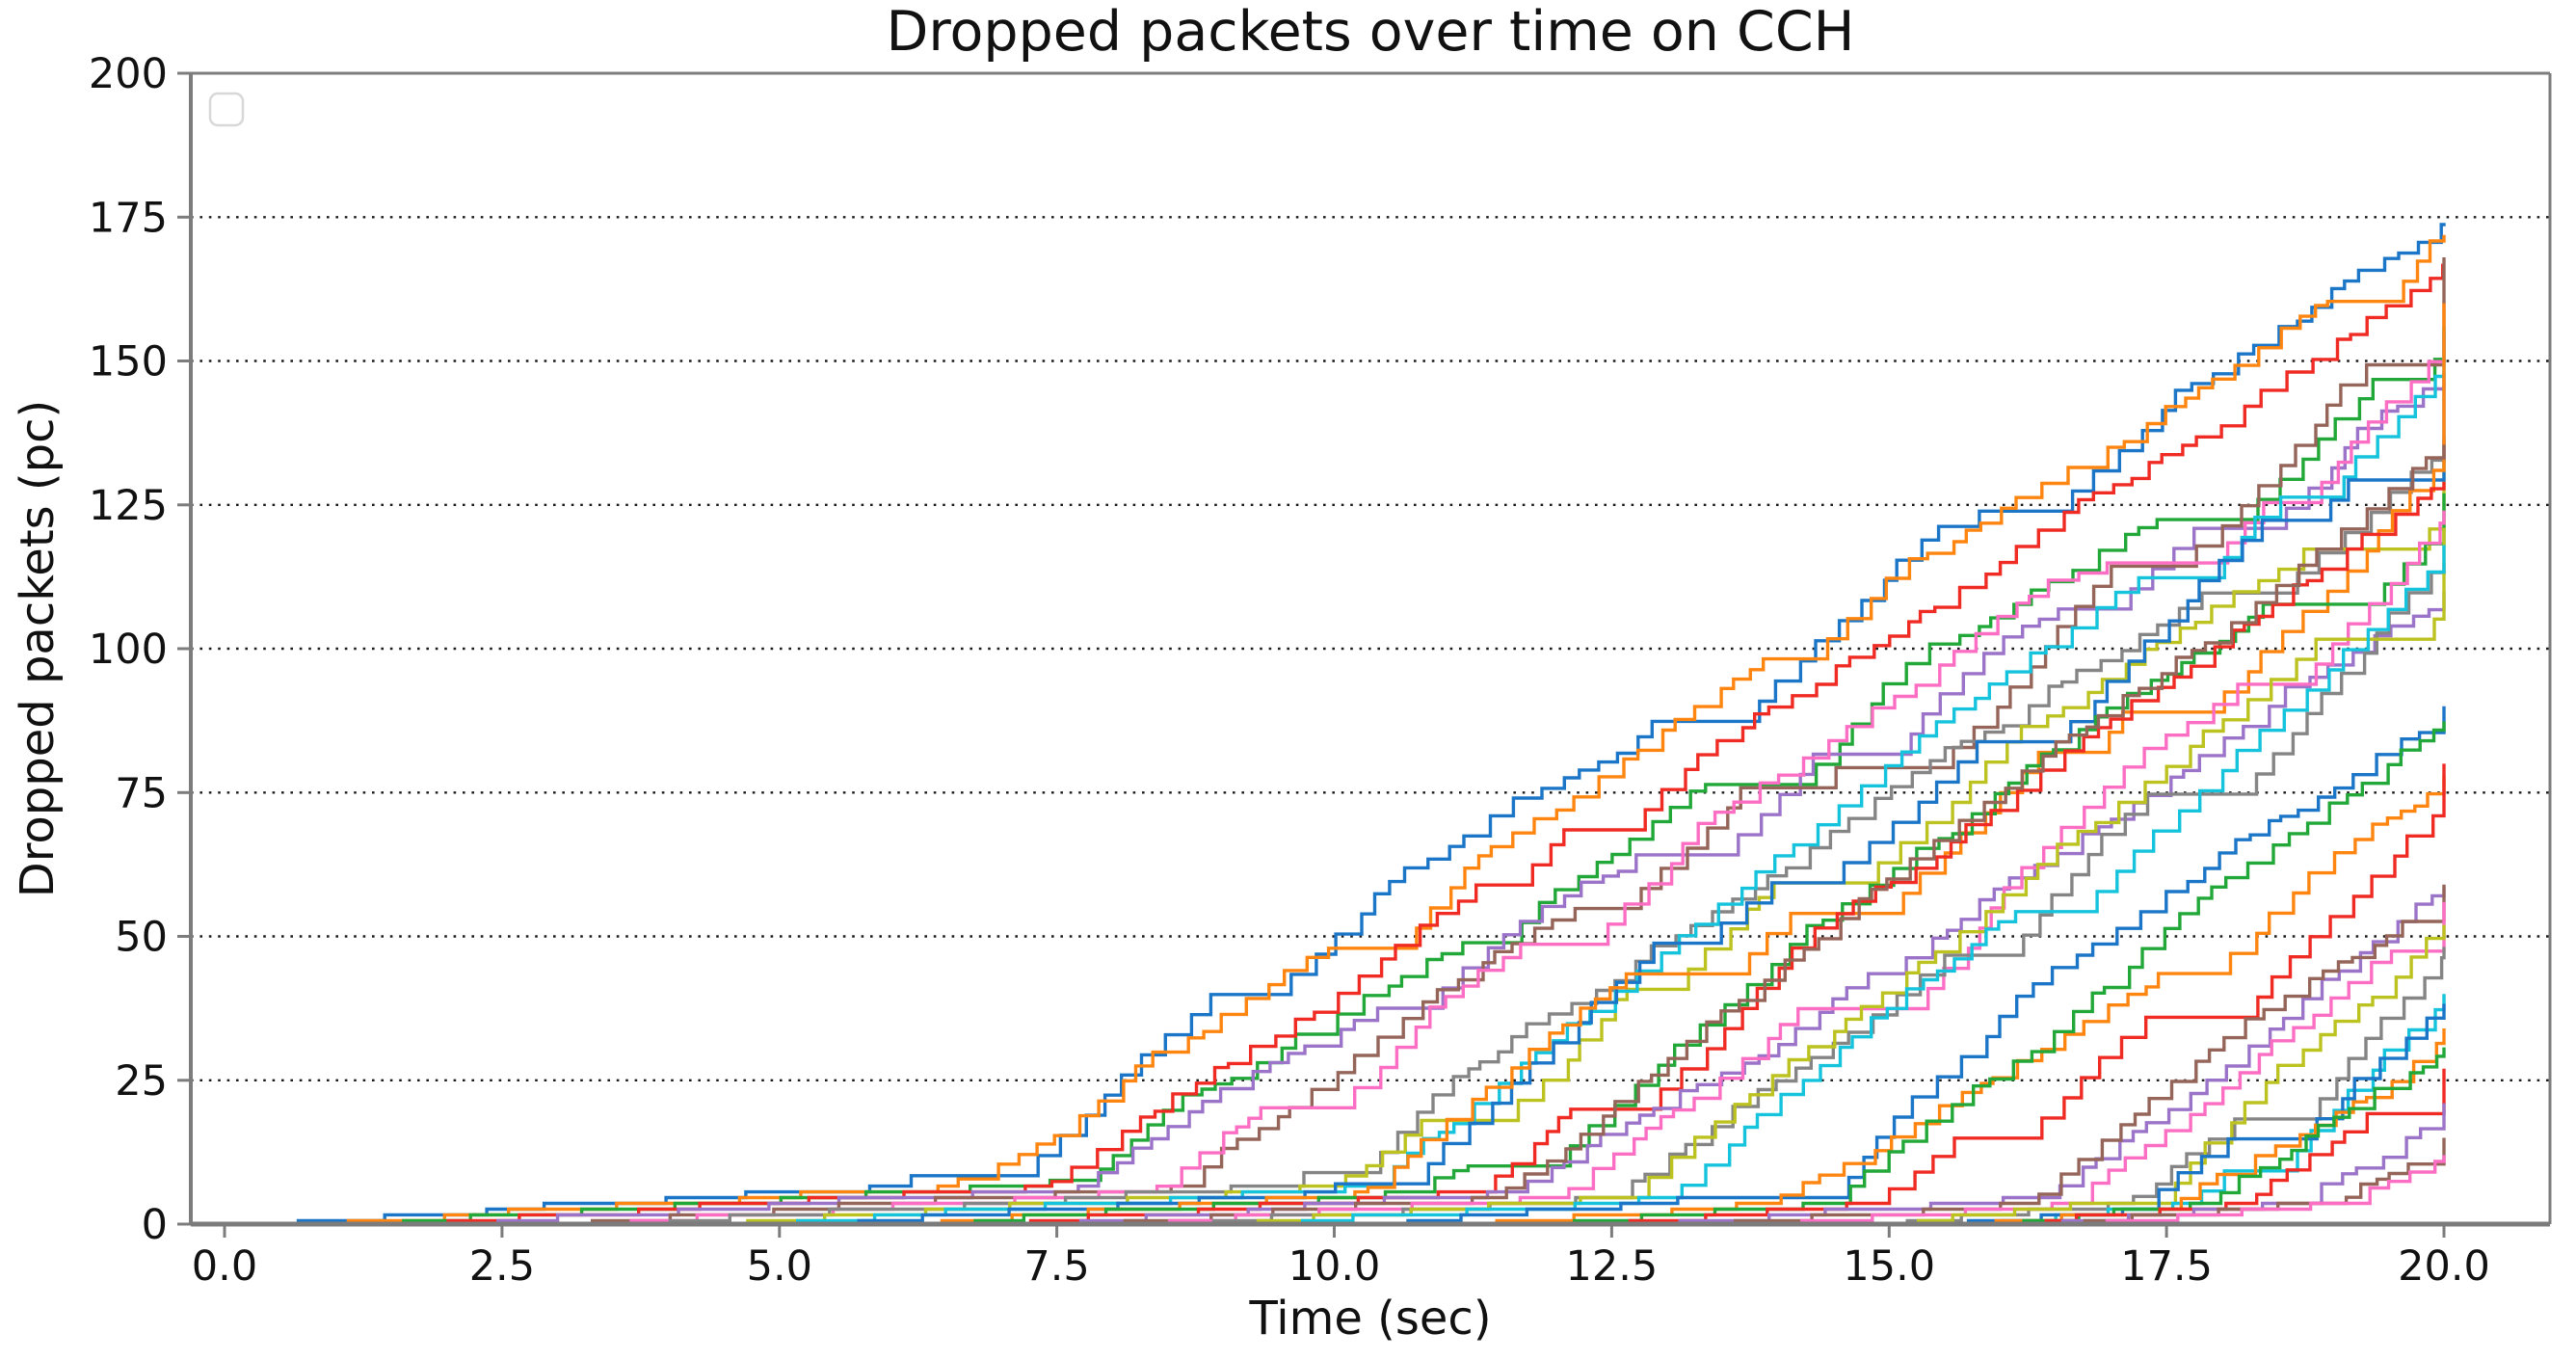 This screenshot has width=2576, height=1360. Describe the element at coordinates (2166, 1266) in the screenshot. I see `x-tick-label: 17.5` at that location.